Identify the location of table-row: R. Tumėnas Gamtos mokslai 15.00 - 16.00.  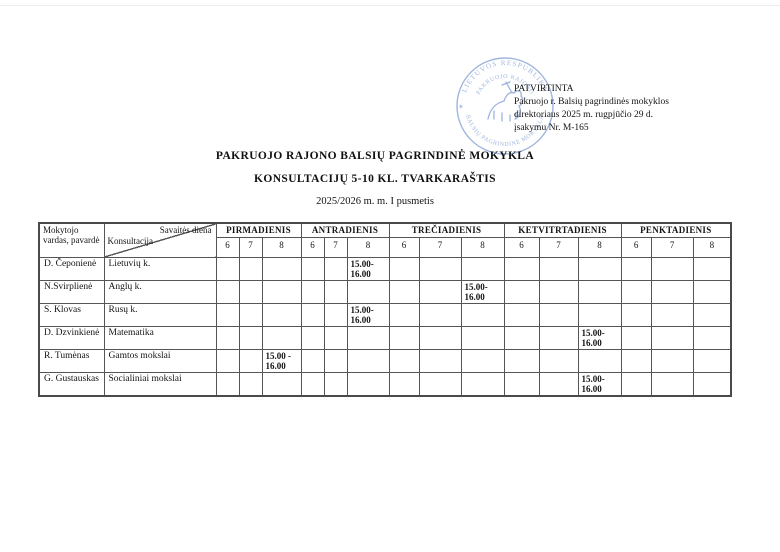
(385, 361).